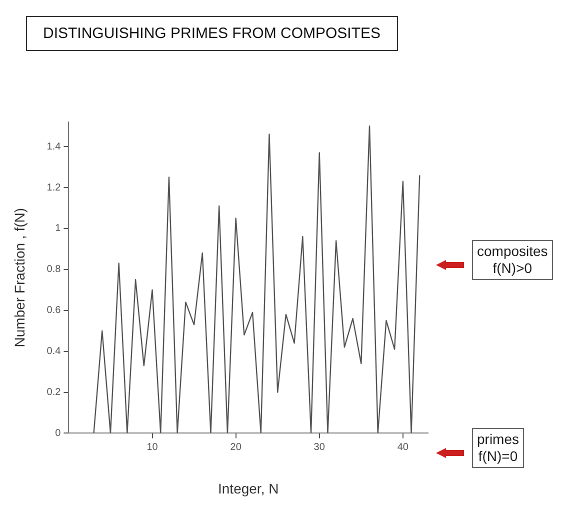  What do you see at coordinates (19, 278) in the screenshot?
I see `y-axis-title: Number Fraction , f(N)` at bounding box center [19, 278].